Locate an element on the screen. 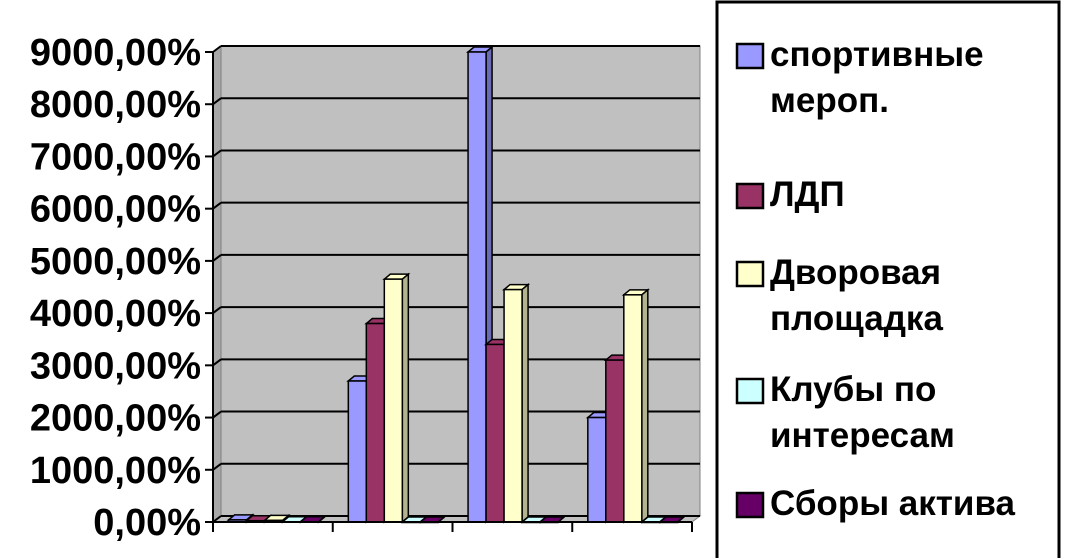 The height and width of the screenshot is (558, 1067). legend-label: ЛДП is located at coordinates (807, 194).